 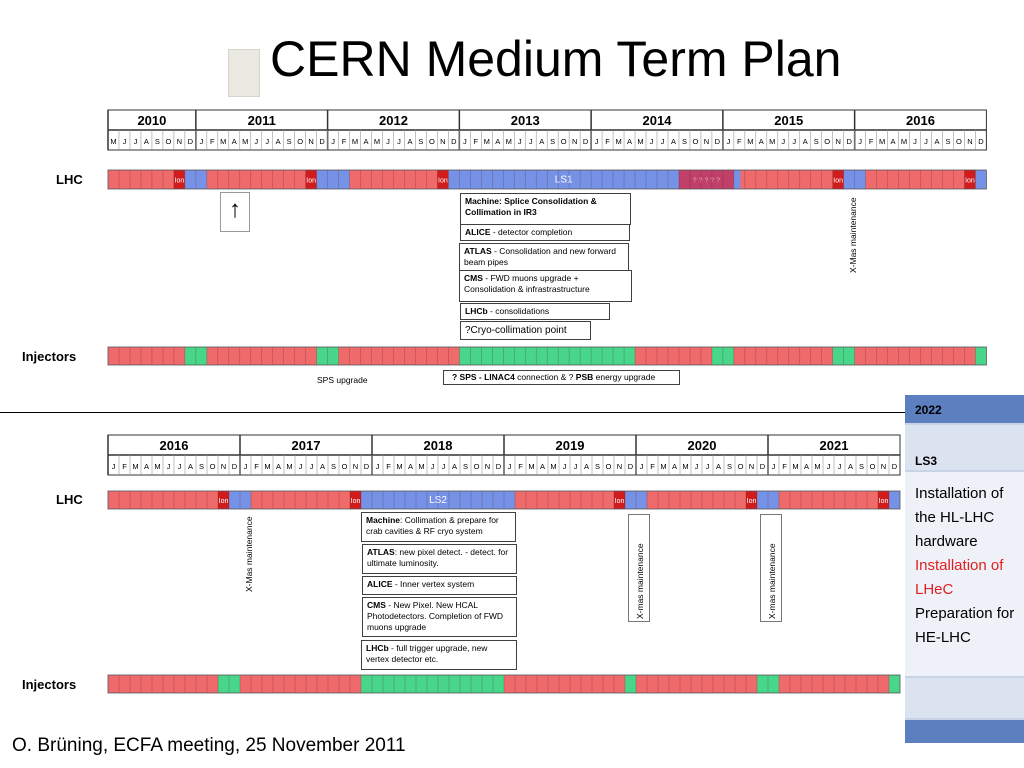 I want to click on bottom-year-2016: 2016, so click(x=174, y=445).